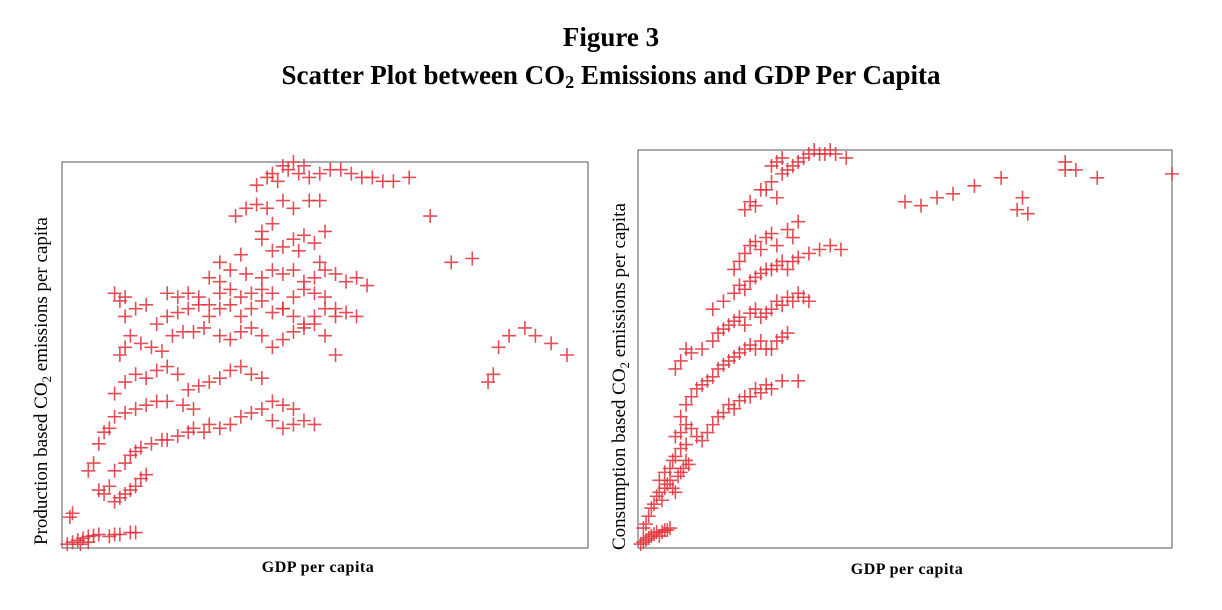 The width and height of the screenshot is (1222, 610). Describe the element at coordinates (570, 82) in the screenshot. I see `figure-caption-subscript: 2` at that location.